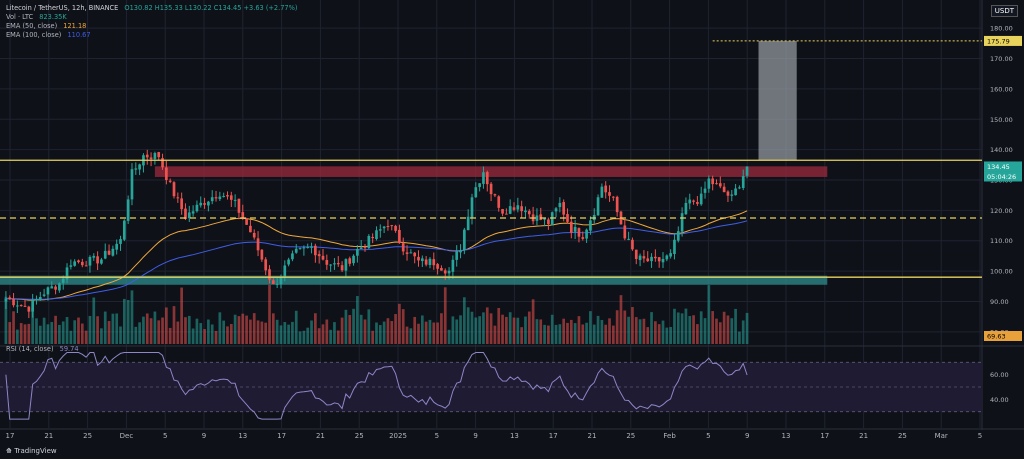  Describe the element at coordinates (376, 314) in the screenshot. I see `volume-bars` at that location.